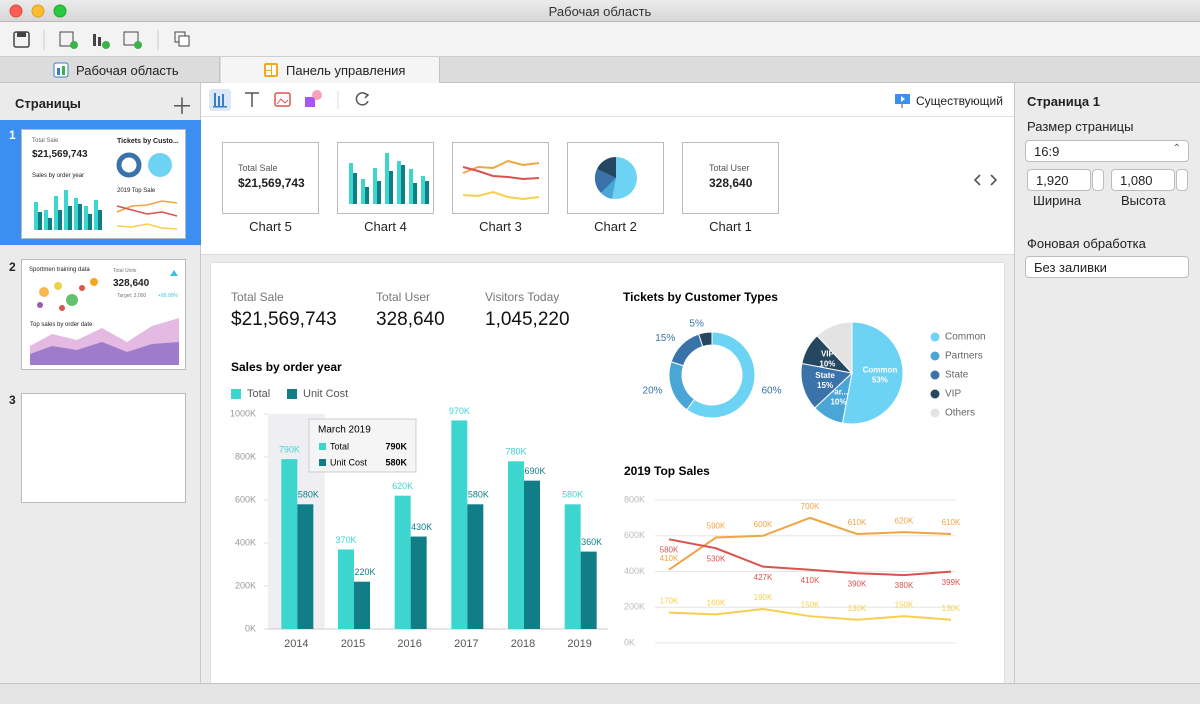 The image size is (1200, 704). I want to click on background-select: Без заливки, so click(1107, 267).